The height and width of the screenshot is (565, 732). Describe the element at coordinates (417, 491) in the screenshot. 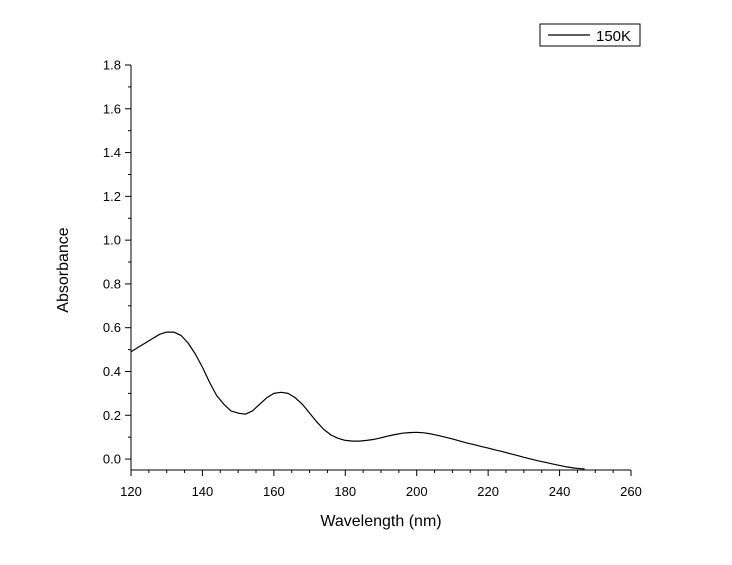

I see `x-tick-label: 200` at that location.